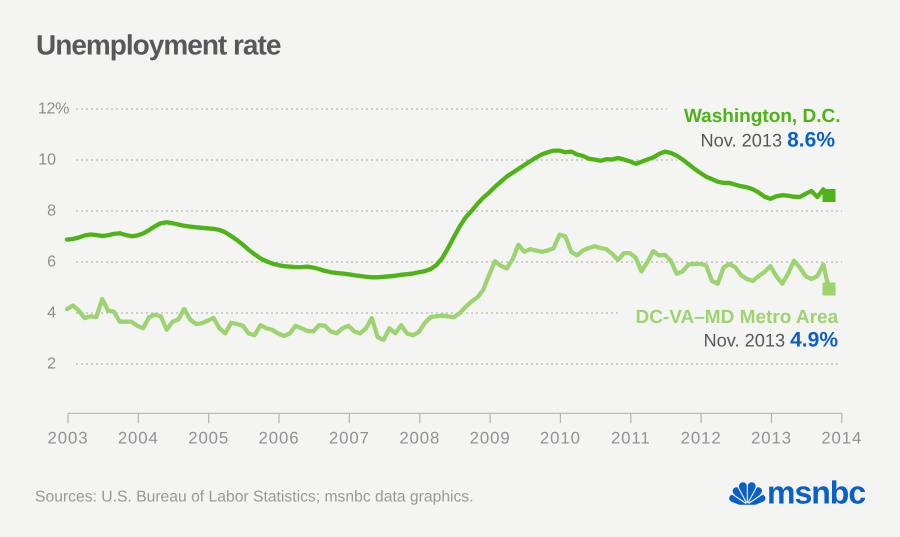 The image size is (900, 537). I want to click on svg-text: 2008, so click(419, 438).